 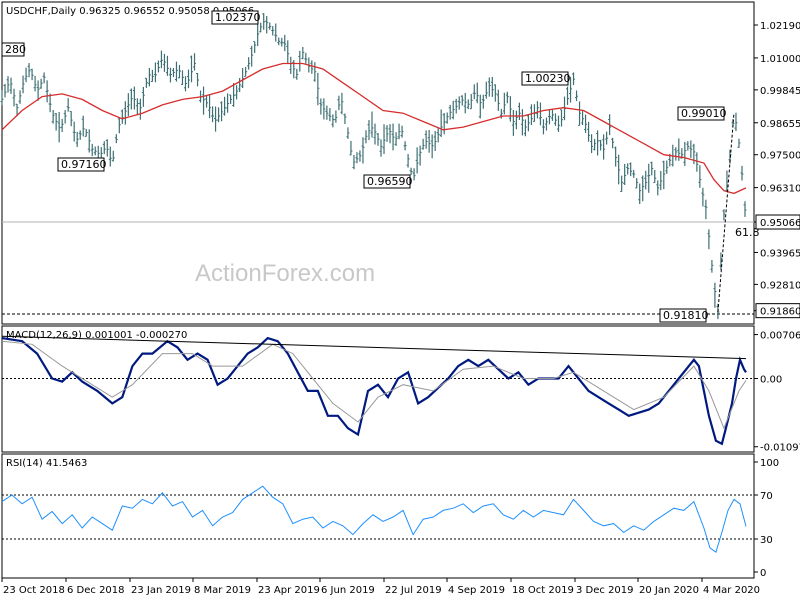 I want to click on rsi-y-tick-label: 0, so click(x=763, y=573).